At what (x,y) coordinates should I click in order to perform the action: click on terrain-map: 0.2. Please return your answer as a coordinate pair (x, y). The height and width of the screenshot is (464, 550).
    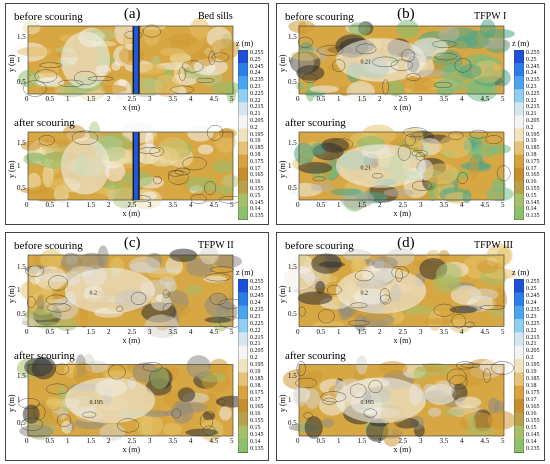
    Looking at the image, I should click on (131, 291).